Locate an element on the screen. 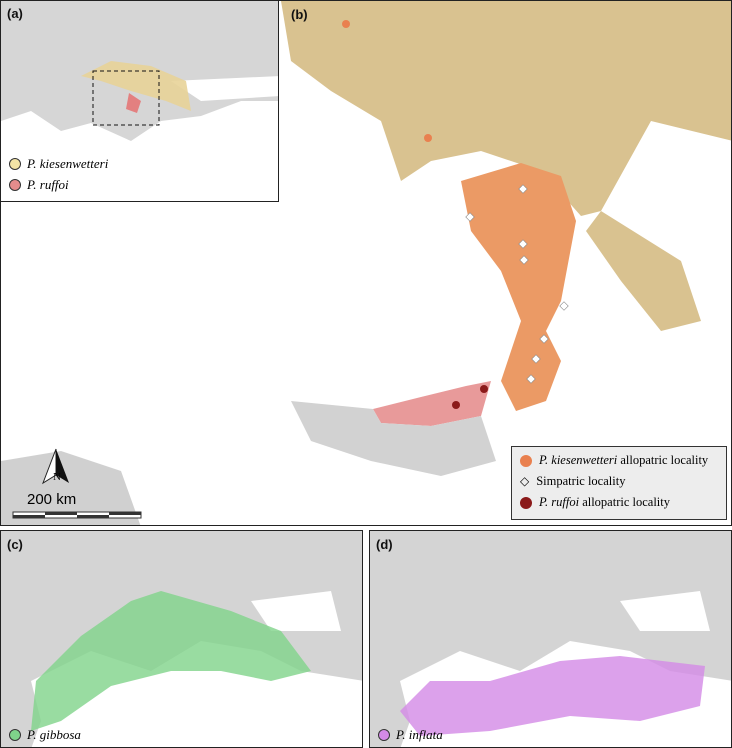 The image size is (732, 748). gibbosa-range is located at coordinates (171, 661).